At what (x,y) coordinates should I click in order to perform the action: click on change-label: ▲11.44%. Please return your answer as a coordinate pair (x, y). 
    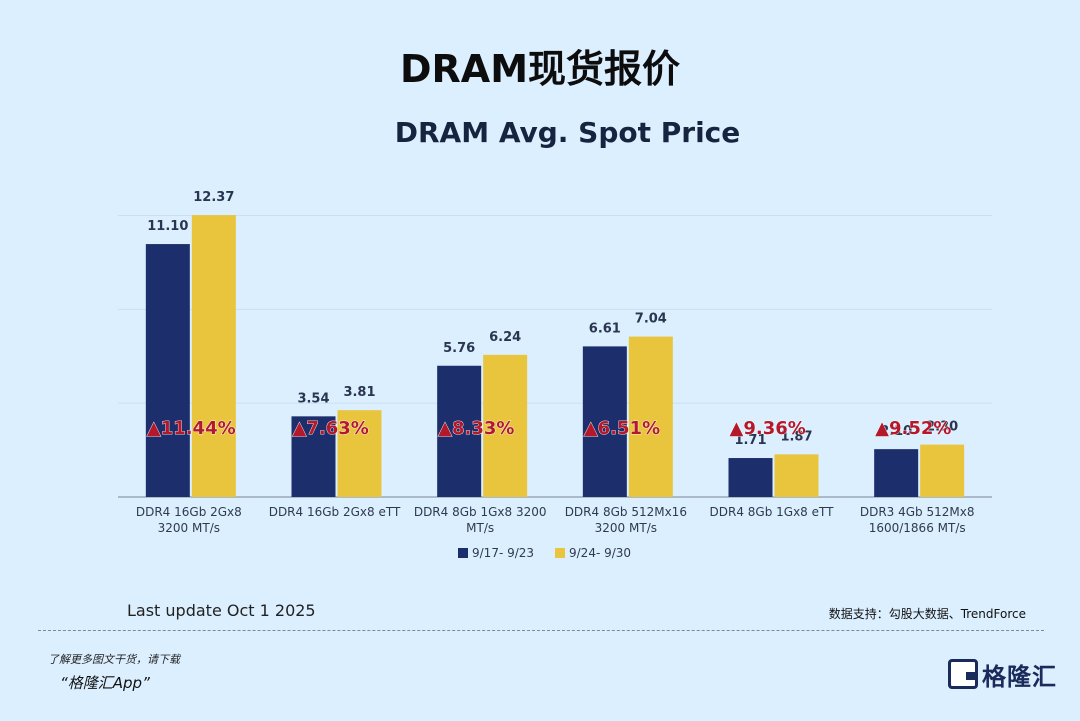
    Looking at the image, I should click on (191, 428).